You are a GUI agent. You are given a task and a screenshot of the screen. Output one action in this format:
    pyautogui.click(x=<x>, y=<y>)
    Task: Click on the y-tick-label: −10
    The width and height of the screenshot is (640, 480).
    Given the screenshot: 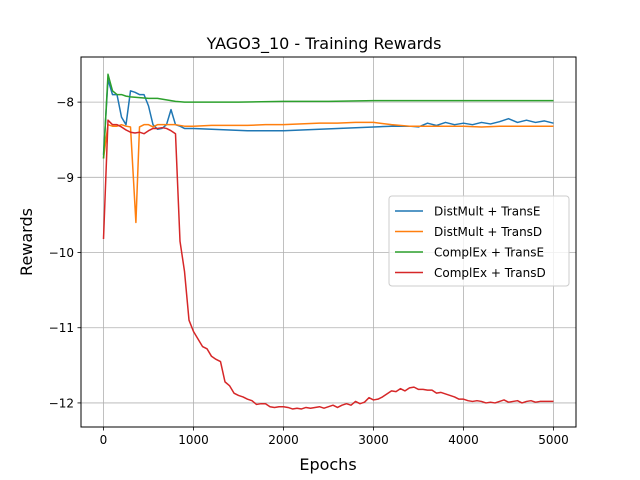 What is the action you would take?
    pyautogui.click(x=61, y=253)
    